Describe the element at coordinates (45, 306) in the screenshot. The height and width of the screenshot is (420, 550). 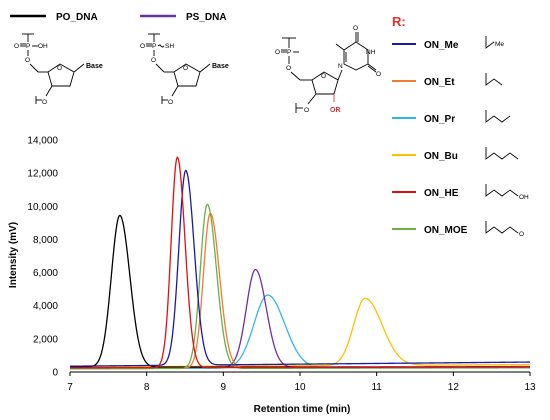
I see `y-tick-label: 4,000` at that location.